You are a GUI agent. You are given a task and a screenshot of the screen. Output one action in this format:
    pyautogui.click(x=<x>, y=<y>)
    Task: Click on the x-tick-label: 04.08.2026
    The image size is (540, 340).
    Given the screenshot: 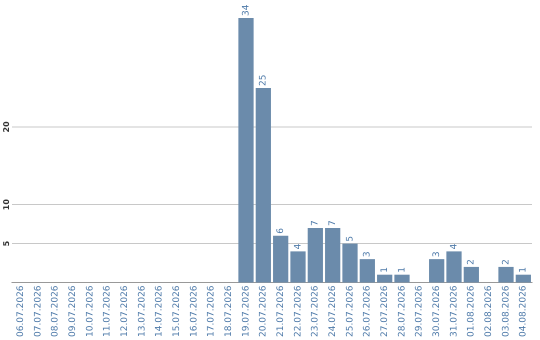 What is the action you would take?
    pyautogui.click(x=523, y=311)
    